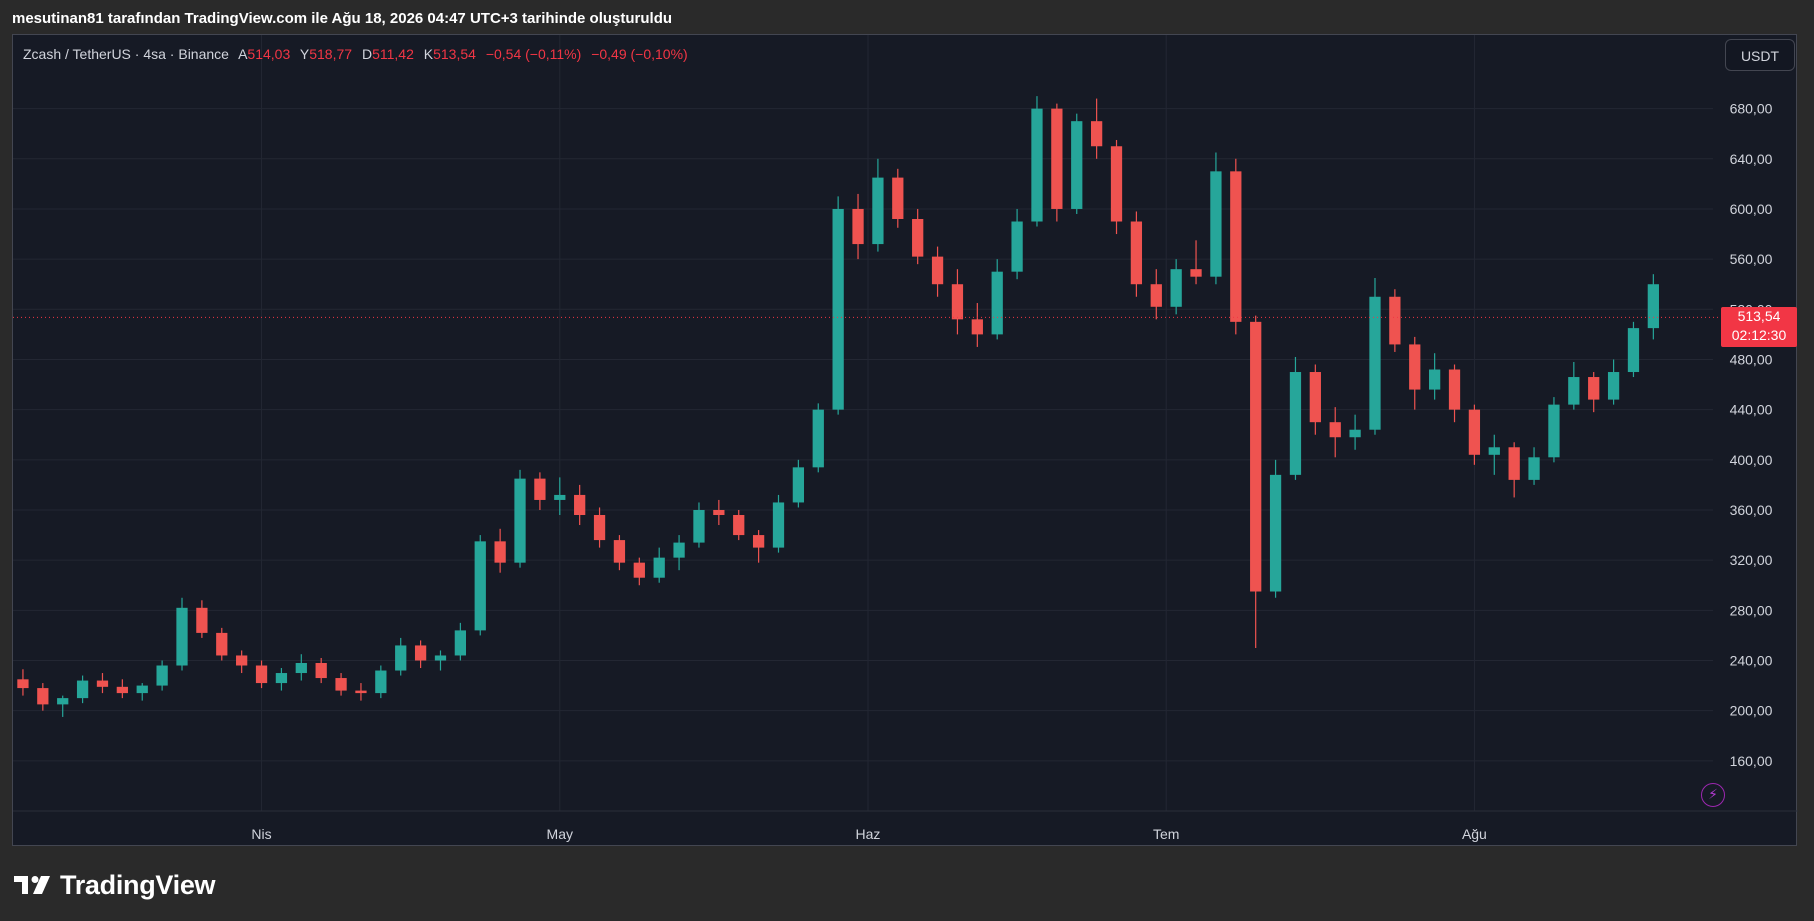 Image resolution: width=1814 pixels, height=921 pixels. I want to click on open-label: A, so click(243, 54).